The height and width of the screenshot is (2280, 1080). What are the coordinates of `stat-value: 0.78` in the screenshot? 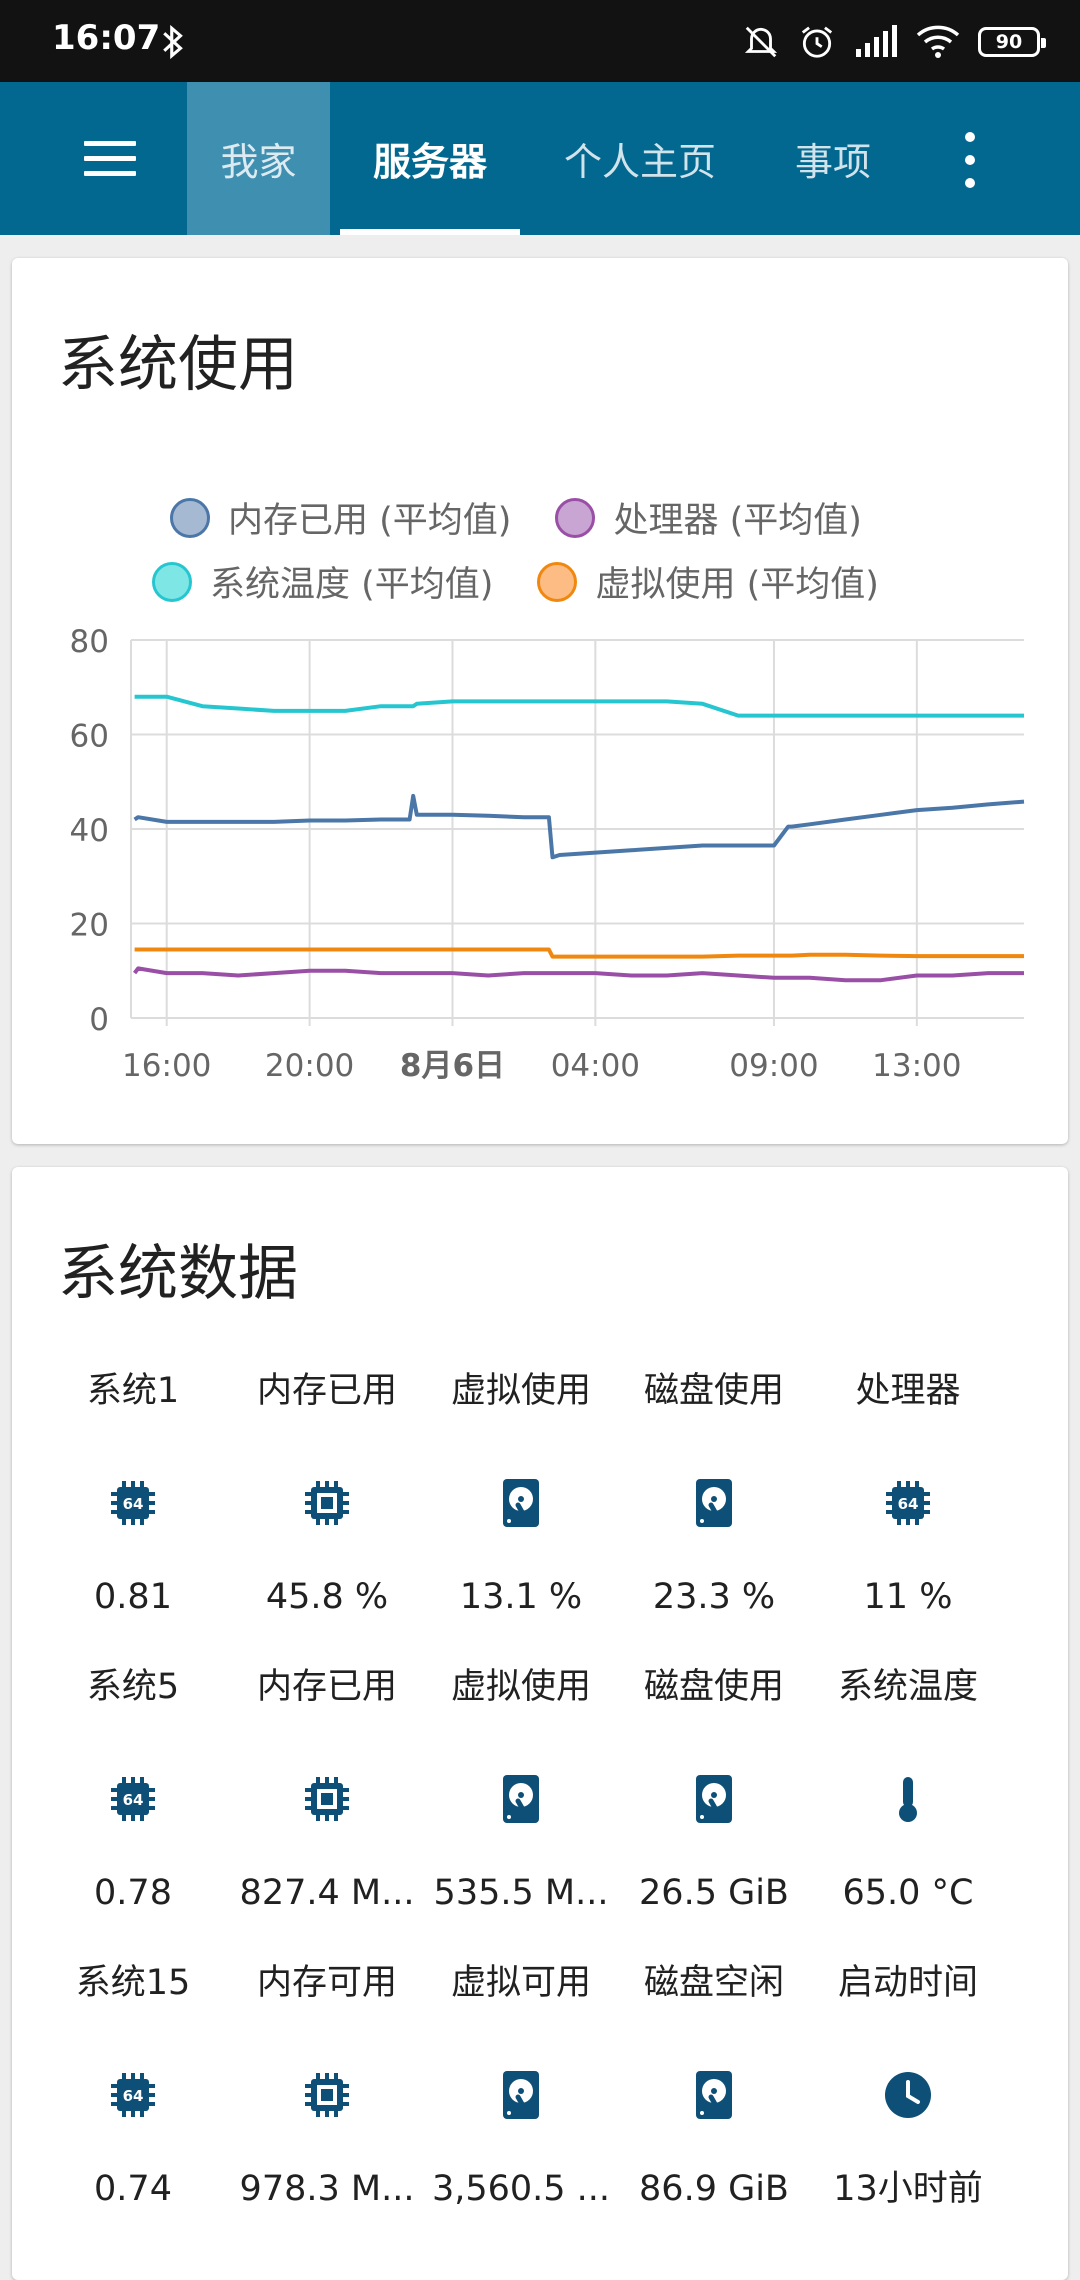 It's located at (133, 1893).